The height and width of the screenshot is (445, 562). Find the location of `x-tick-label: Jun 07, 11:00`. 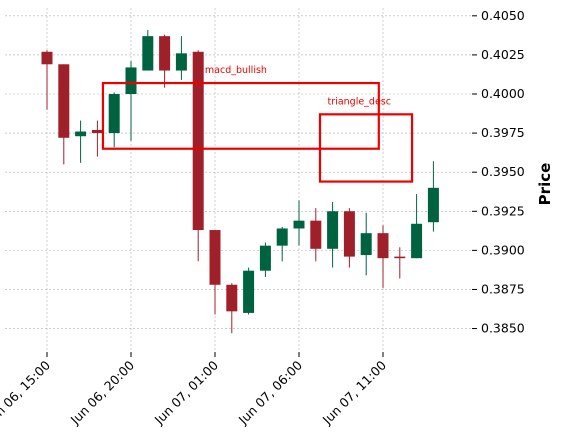

x-tick-label: Jun 07, 11:00 is located at coordinates (354, 392).